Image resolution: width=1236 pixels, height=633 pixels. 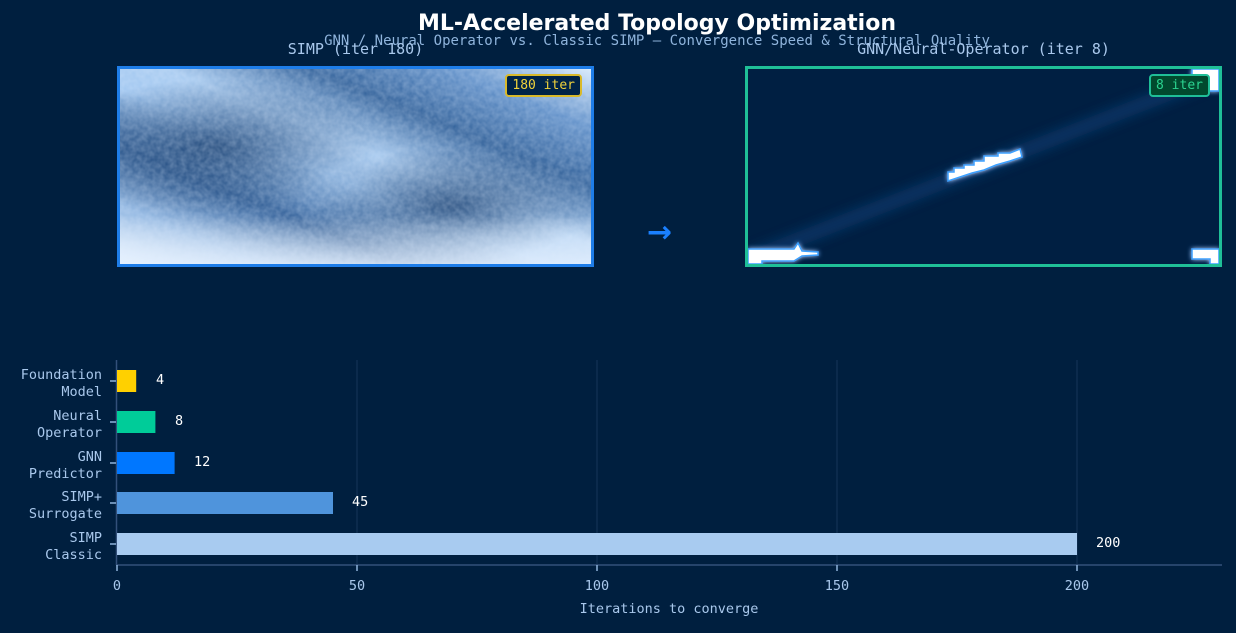 What do you see at coordinates (146, 463) in the screenshot?
I see `bar-gnn-predictor` at bounding box center [146, 463].